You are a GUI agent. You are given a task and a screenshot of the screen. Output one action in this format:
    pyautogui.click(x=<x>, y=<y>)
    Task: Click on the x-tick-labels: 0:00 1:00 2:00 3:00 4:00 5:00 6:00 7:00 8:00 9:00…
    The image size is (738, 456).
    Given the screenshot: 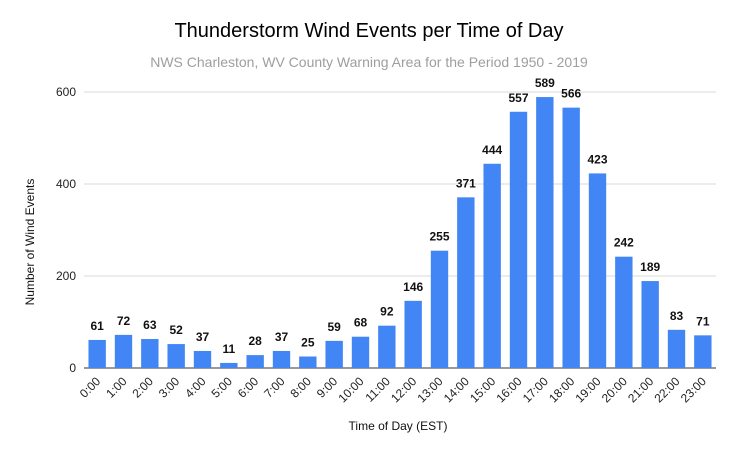 What is the action you would take?
    pyautogui.click(x=393, y=389)
    